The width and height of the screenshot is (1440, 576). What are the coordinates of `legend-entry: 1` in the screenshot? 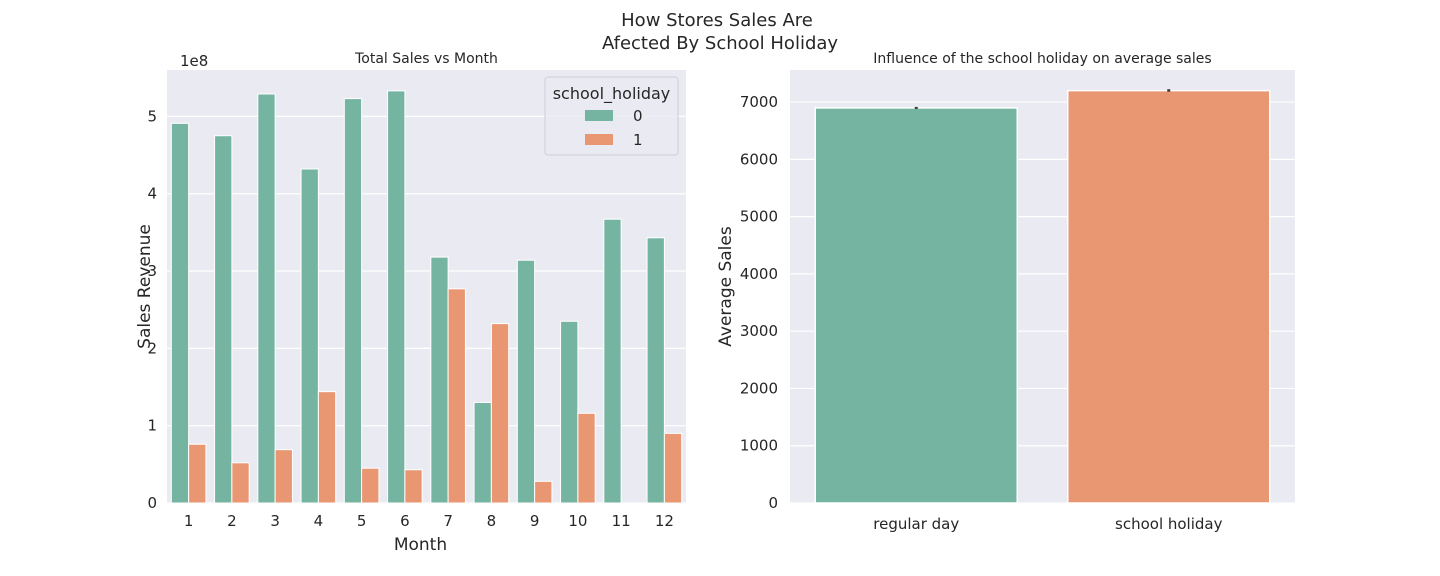 It's located at (638, 140).